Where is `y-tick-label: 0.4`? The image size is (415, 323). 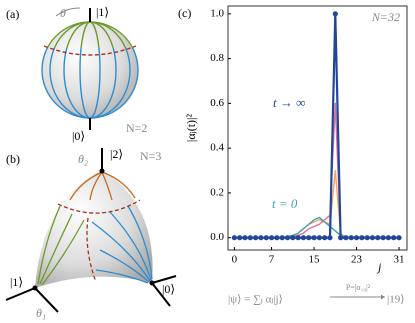
y-tick-label: 0.4 is located at coordinates (217, 148).